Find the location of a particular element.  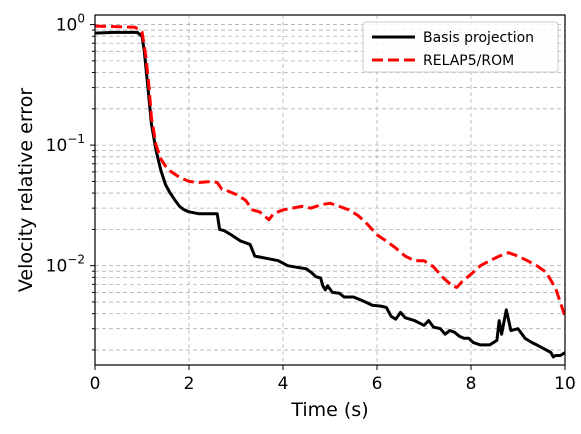

x-tick-label: 4 is located at coordinates (283, 384).